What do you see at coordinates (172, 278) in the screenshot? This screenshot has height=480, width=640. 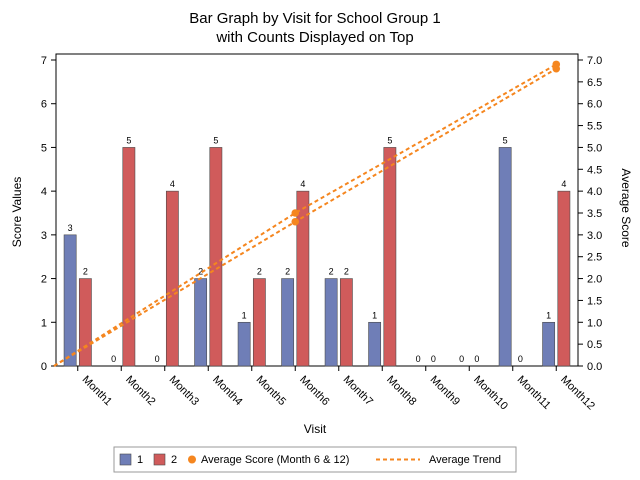 I see `bar-series-2-month3` at bounding box center [172, 278].